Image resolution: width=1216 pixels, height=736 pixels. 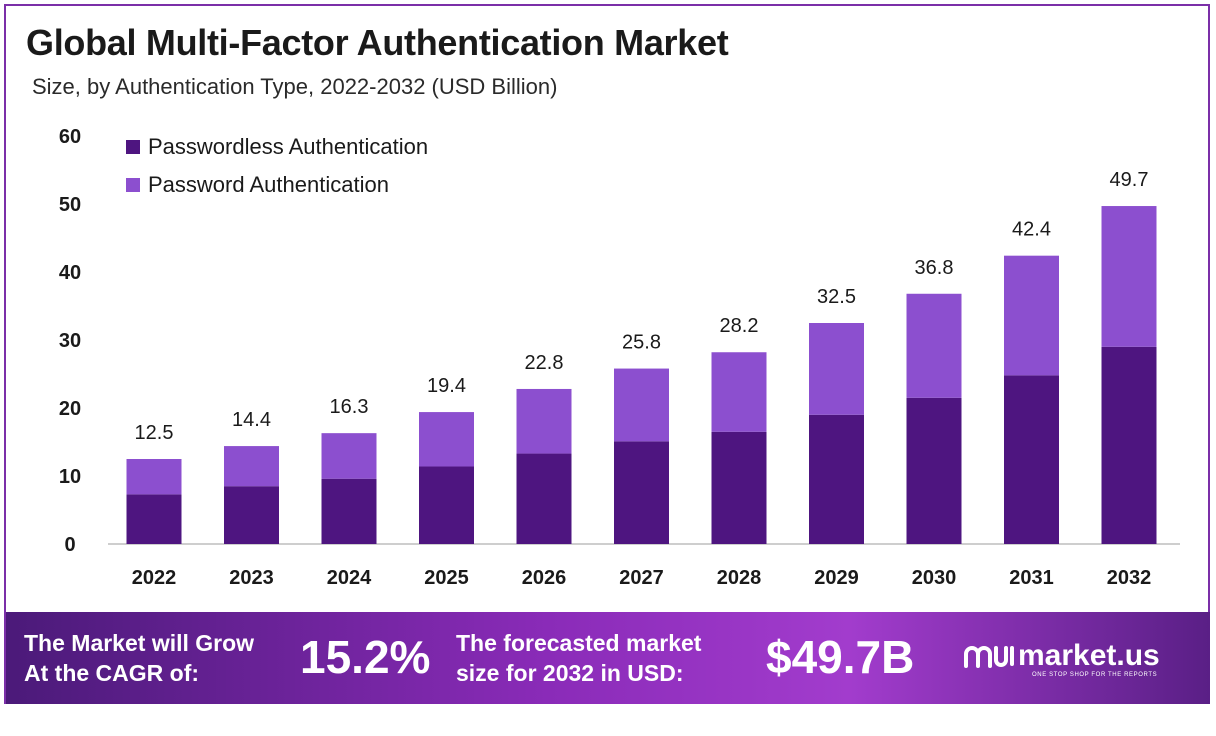 What do you see at coordinates (288, 146) in the screenshot?
I see `legend-label-passwordless: Passwordless Authentication` at bounding box center [288, 146].